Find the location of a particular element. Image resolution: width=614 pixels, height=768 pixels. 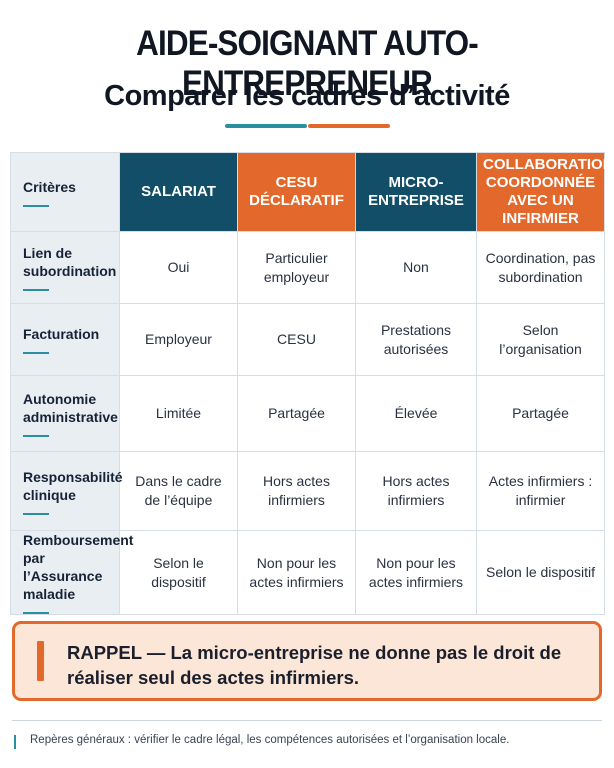

criteria-header-label: Critères is located at coordinates (49, 186).